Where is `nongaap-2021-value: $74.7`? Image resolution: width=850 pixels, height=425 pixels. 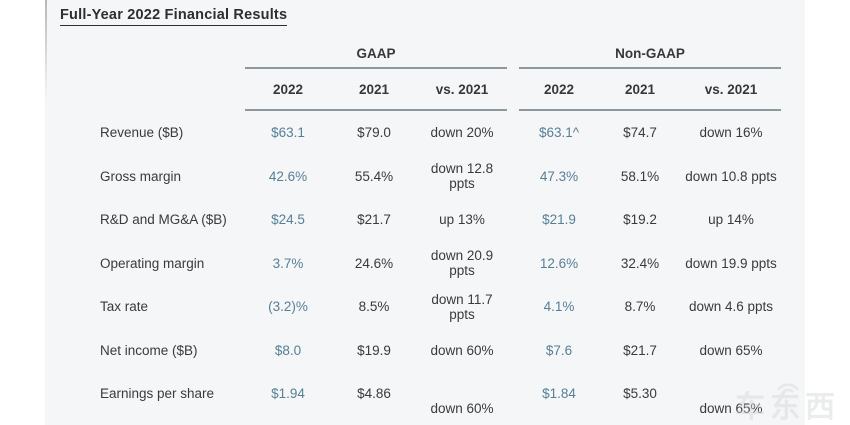
nongaap-2021-value: $74.7 is located at coordinates (640, 133).